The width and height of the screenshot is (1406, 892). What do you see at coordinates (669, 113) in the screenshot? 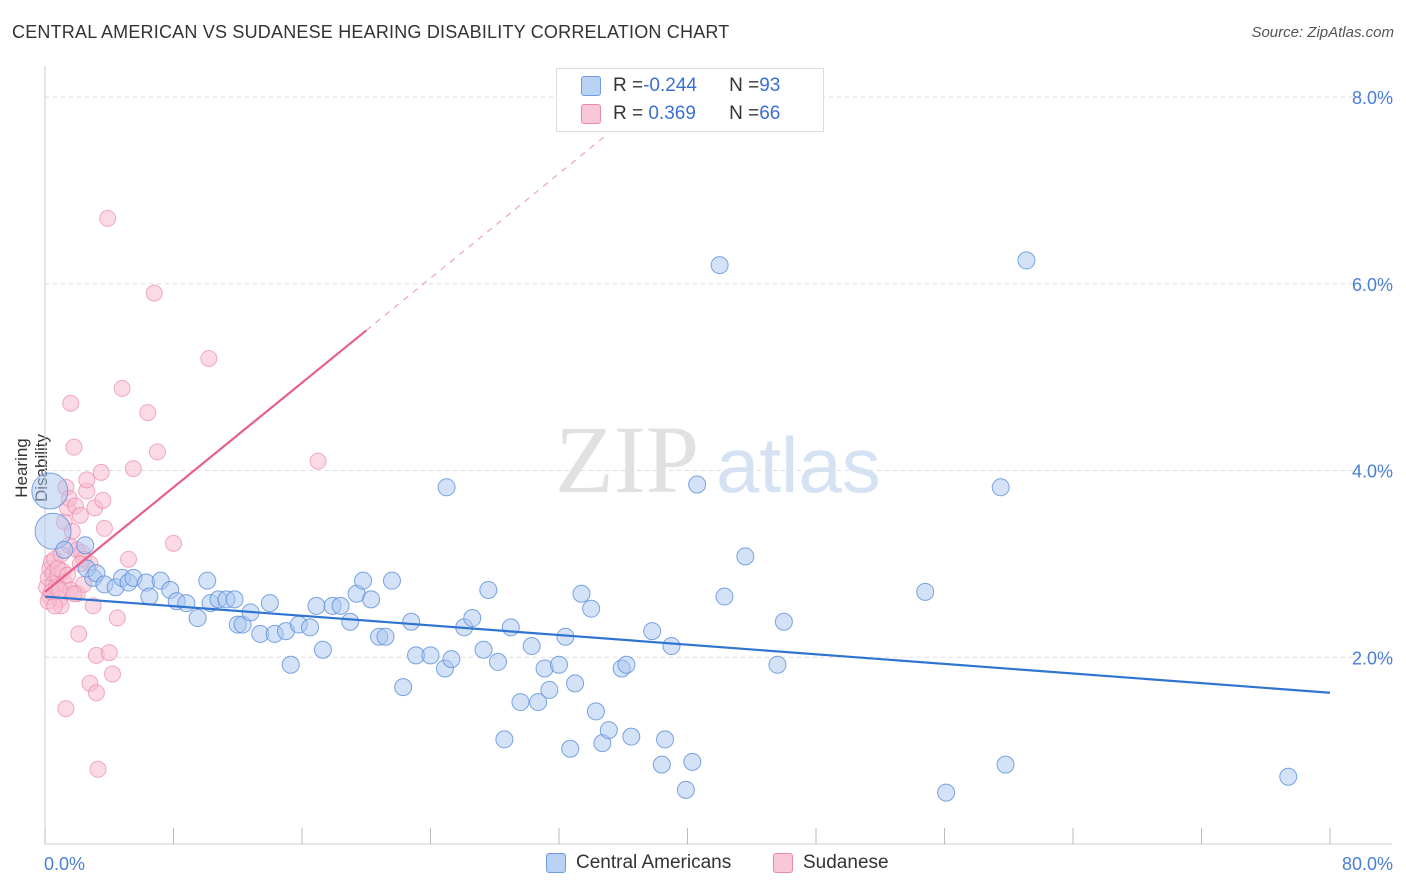
I see `r-value: 0.369` at bounding box center [669, 113].